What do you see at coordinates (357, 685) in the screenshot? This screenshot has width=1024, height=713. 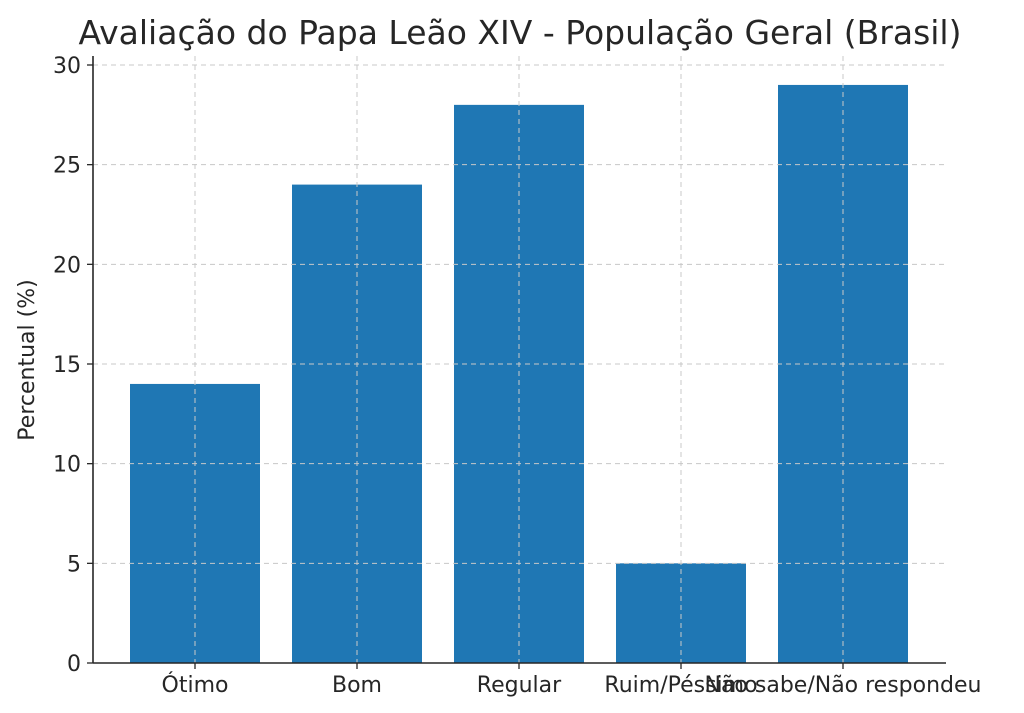 I see `x-tick-label: Bom` at bounding box center [357, 685].